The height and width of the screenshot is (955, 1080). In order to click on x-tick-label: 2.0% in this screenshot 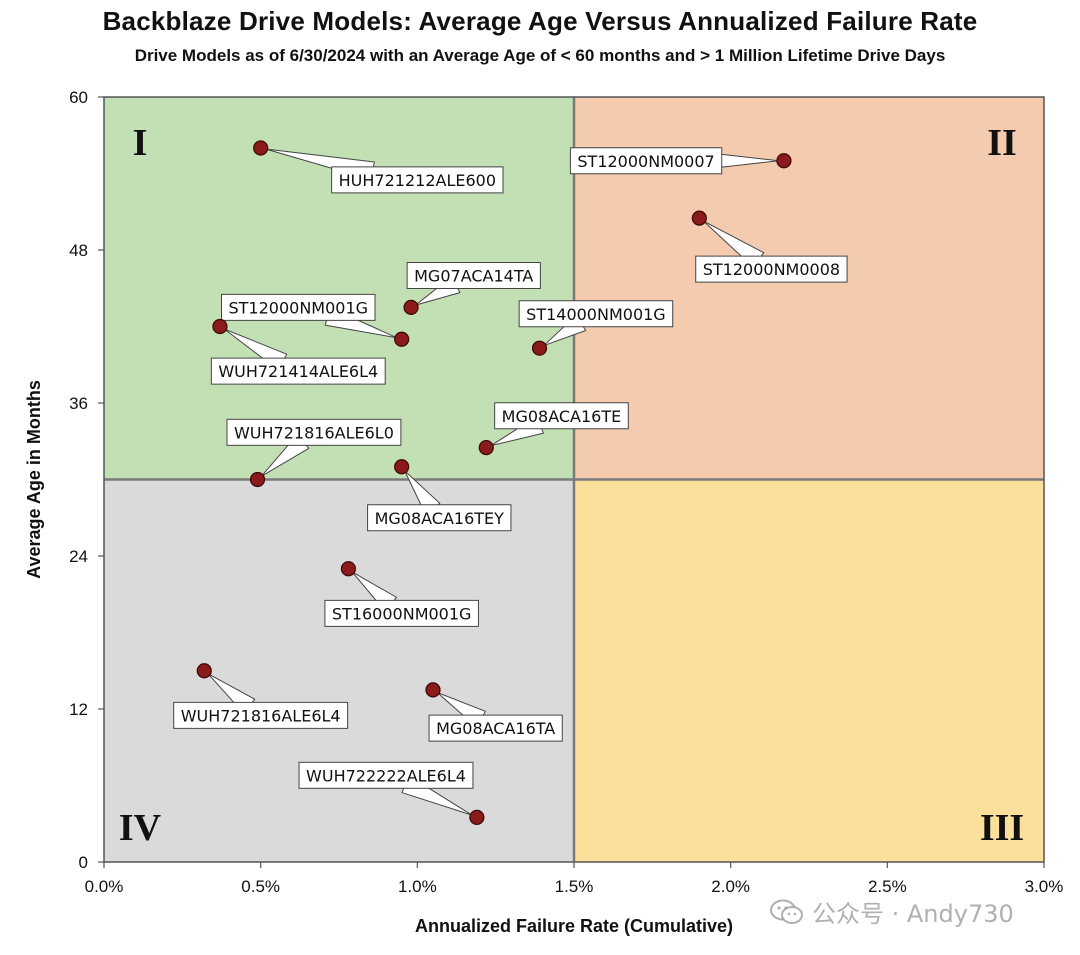, I will do `click(730, 886)`.